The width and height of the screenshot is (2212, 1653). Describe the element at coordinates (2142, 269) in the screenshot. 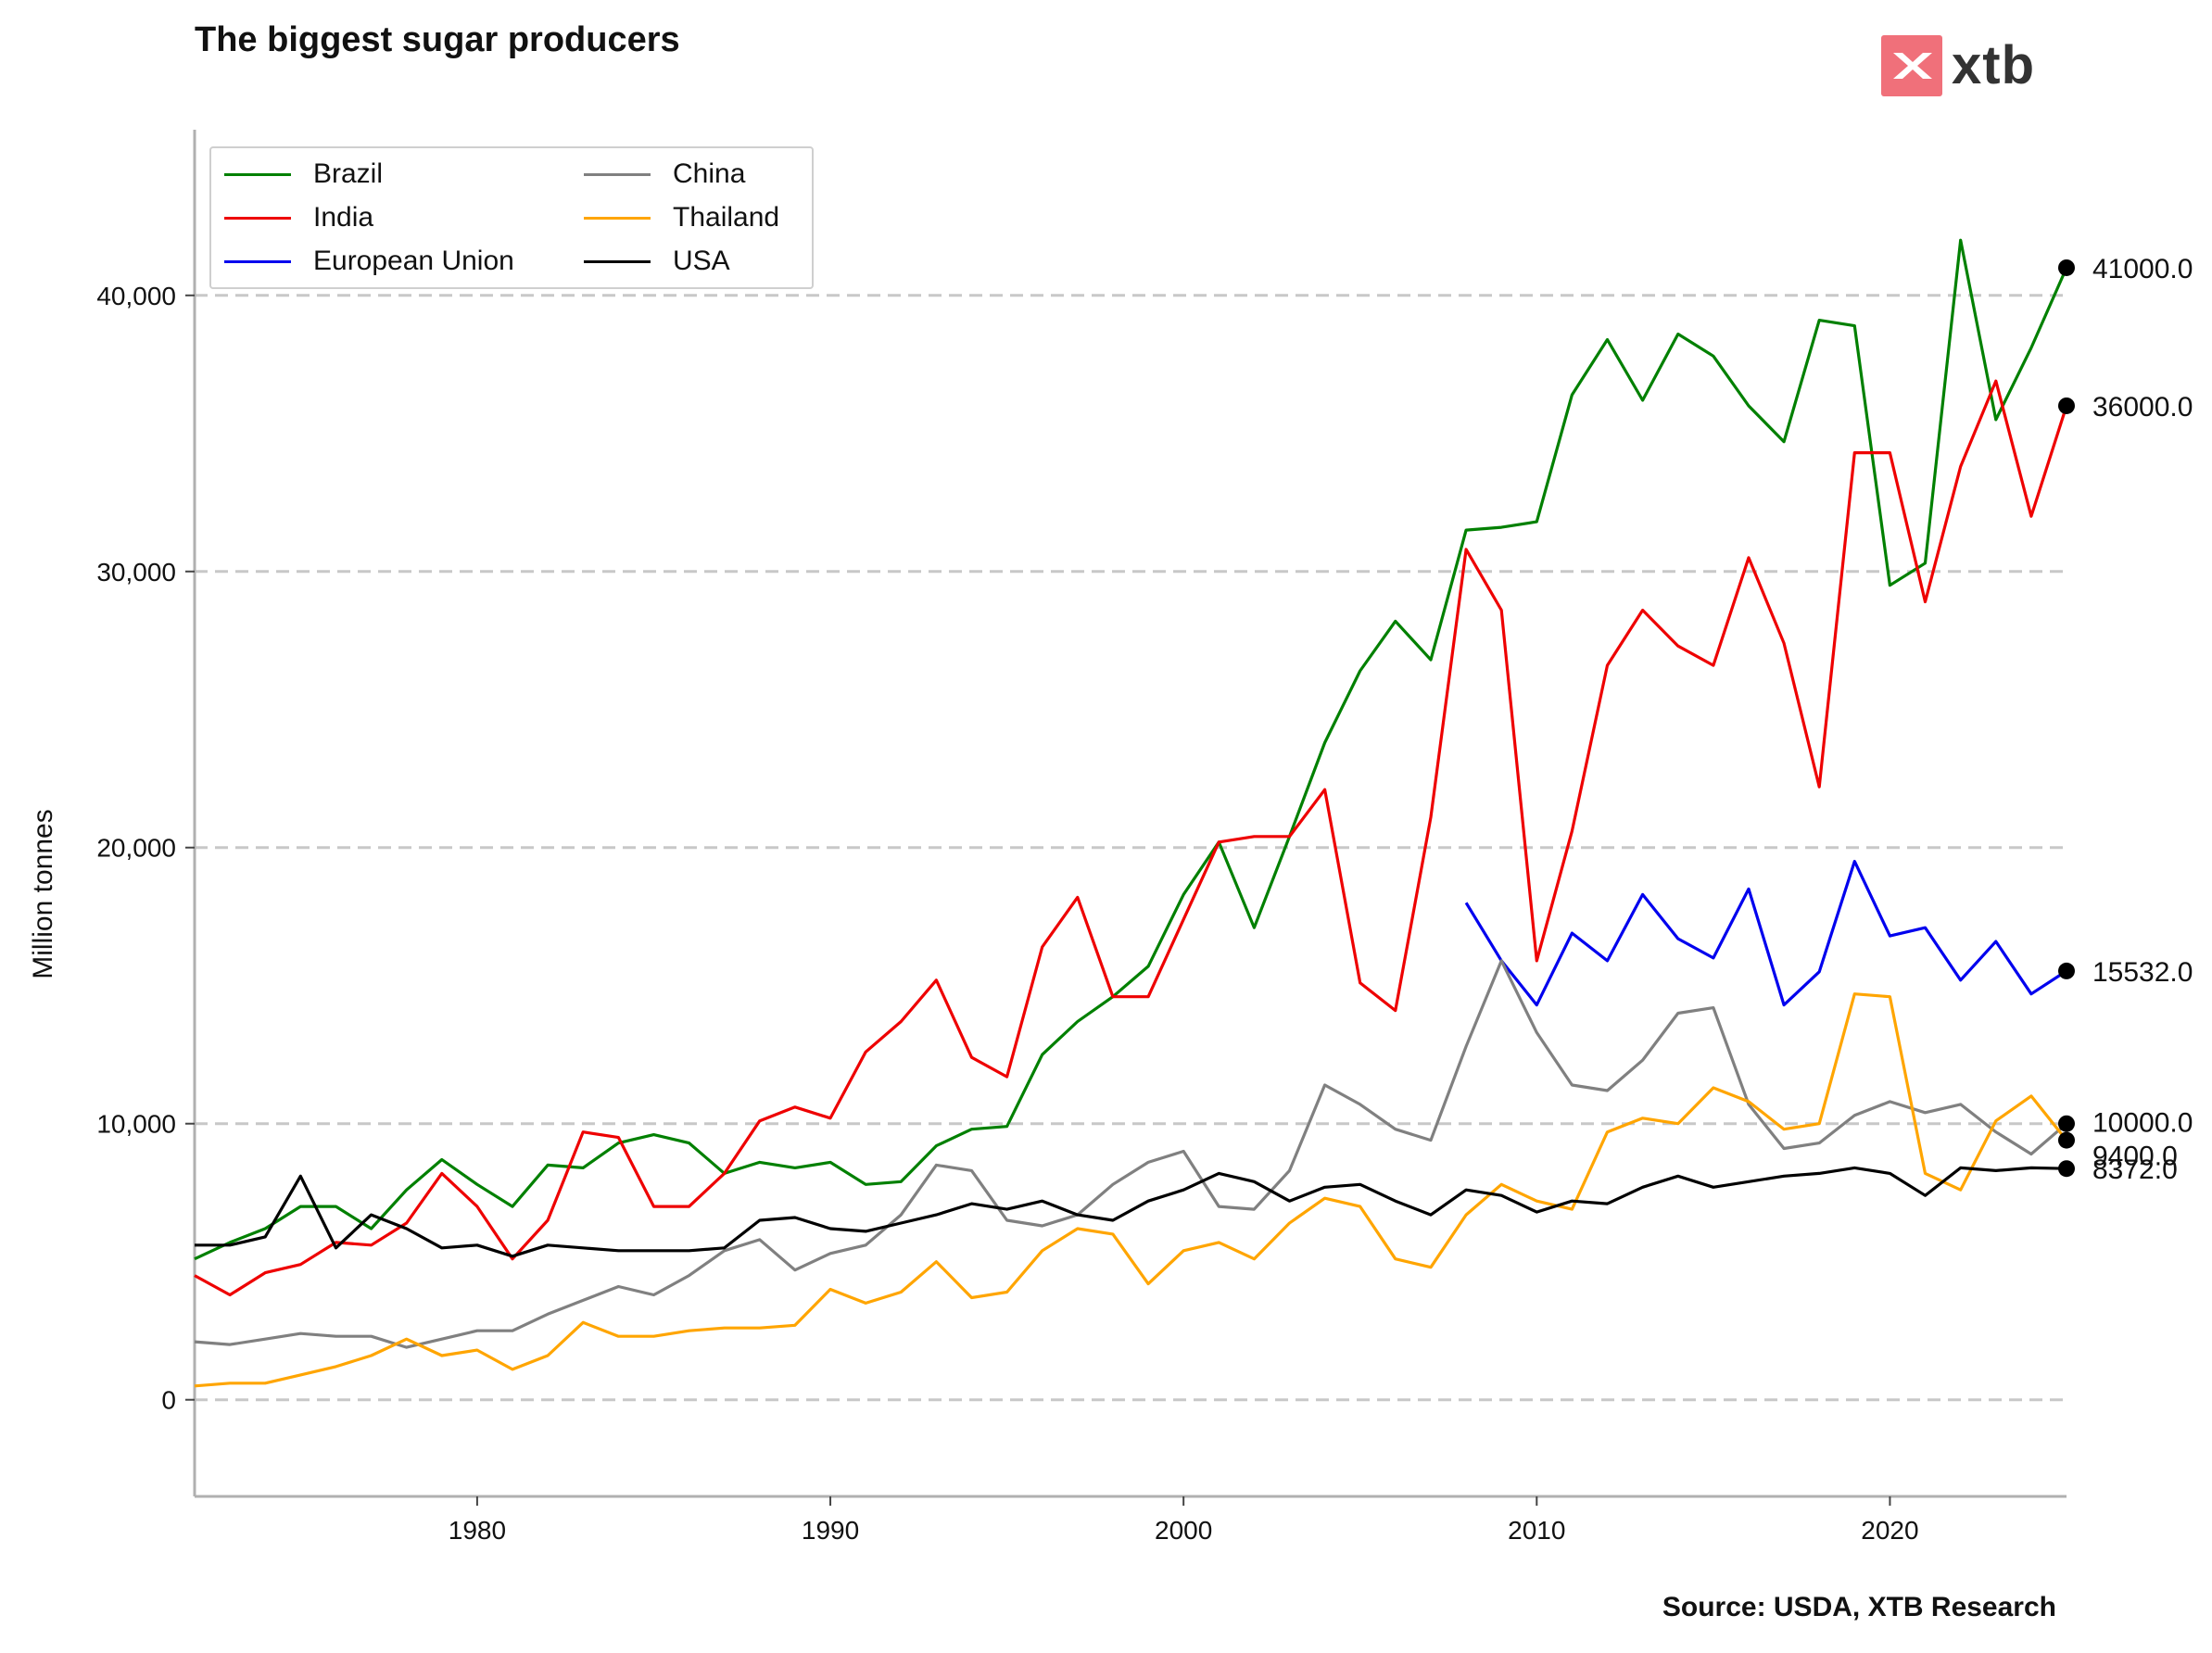

I see `end-label-brazil: 41000.0` at that location.